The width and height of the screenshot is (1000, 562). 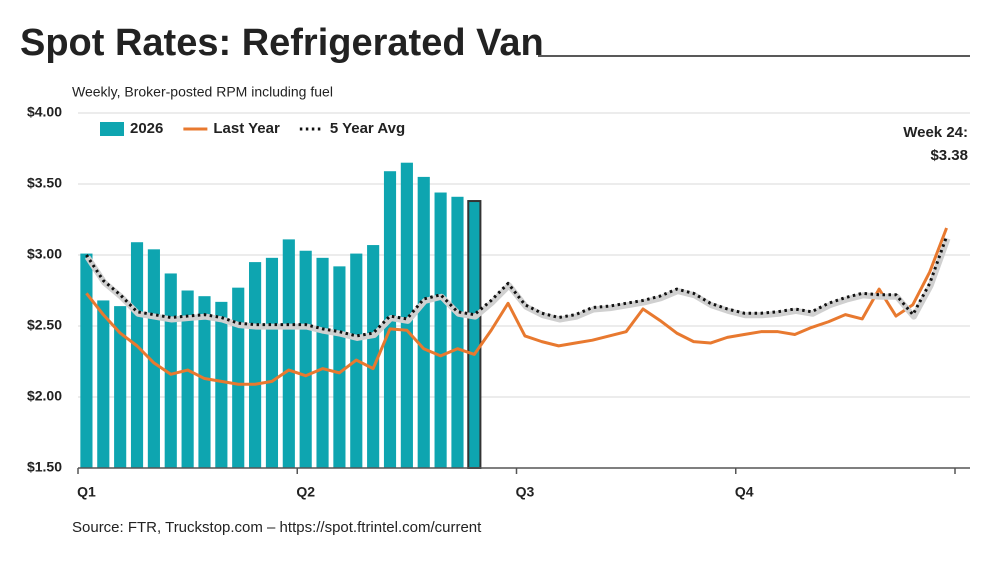 What do you see at coordinates (44, 254) in the screenshot?
I see `y-tick-label: $3.00` at bounding box center [44, 254].